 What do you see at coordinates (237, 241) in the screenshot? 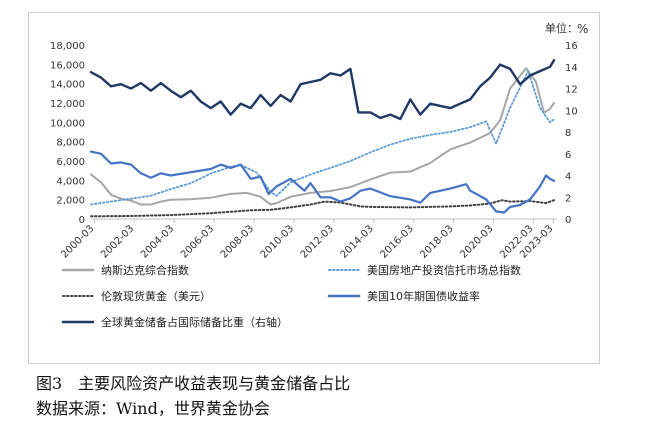
I see `x-tick-label: 2008-03` at bounding box center [237, 241].